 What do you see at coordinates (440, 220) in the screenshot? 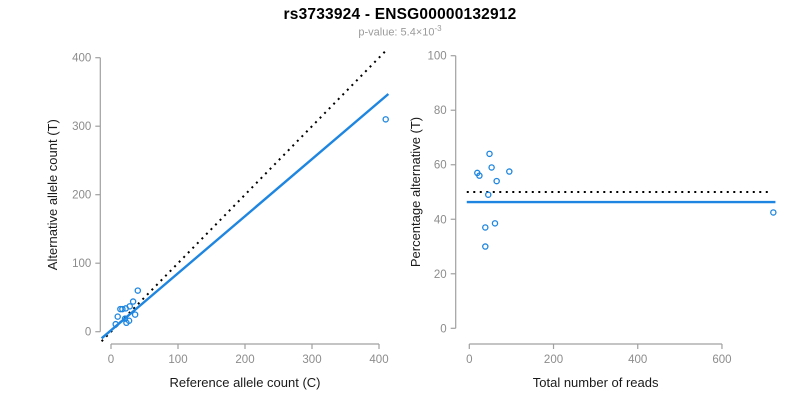
I see `y-tick-label: 40` at bounding box center [440, 220].